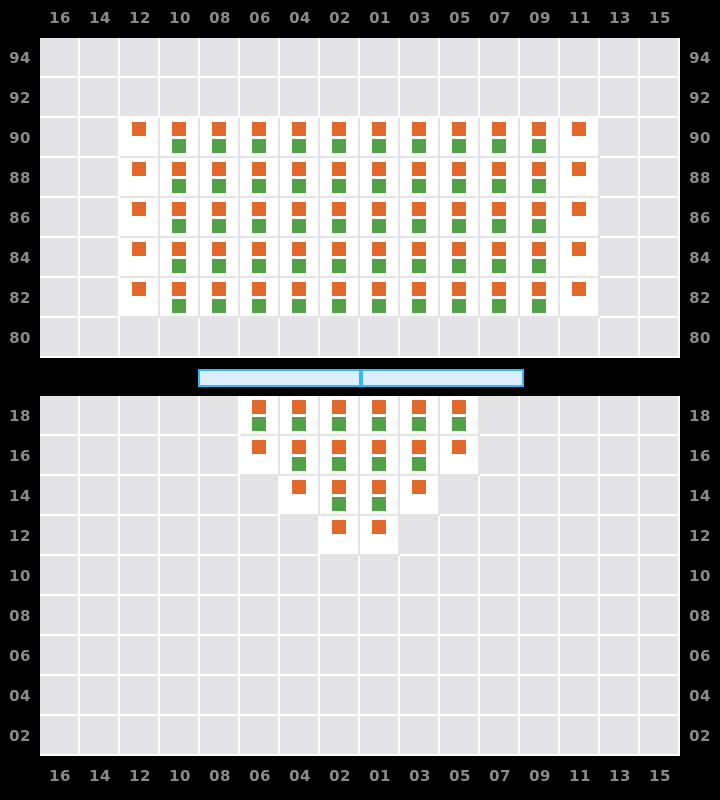  Describe the element at coordinates (20, 258) in the screenshot. I see `row-label-84: 84` at that location.